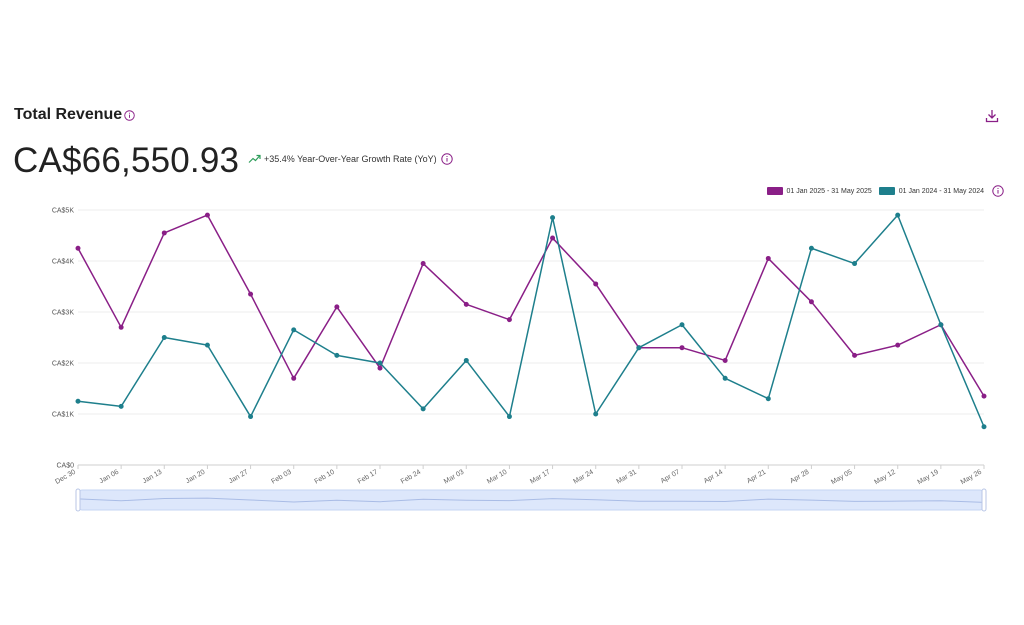  What do you see at coordinates (884, 478) in the screenshot?
I see `x-tick-label: May 12` at bounding box center [884, 478].